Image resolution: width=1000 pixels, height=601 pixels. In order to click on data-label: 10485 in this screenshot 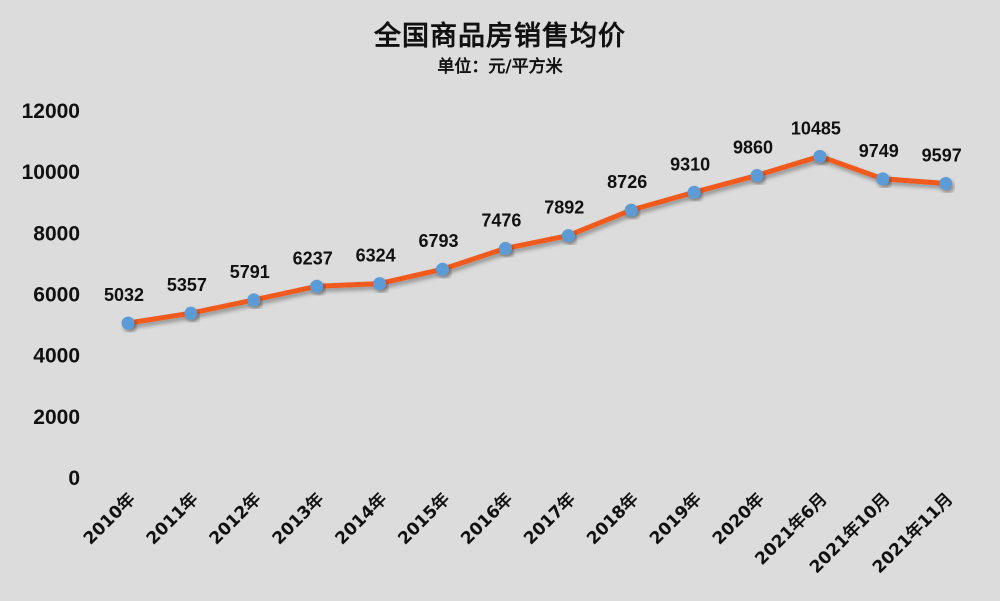, I will do `click(816, 128)`.